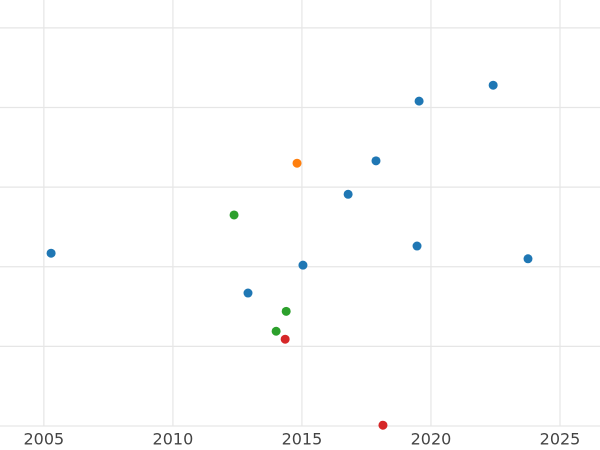  I want to click on x-tick-label: 2015, so click(302, 439).